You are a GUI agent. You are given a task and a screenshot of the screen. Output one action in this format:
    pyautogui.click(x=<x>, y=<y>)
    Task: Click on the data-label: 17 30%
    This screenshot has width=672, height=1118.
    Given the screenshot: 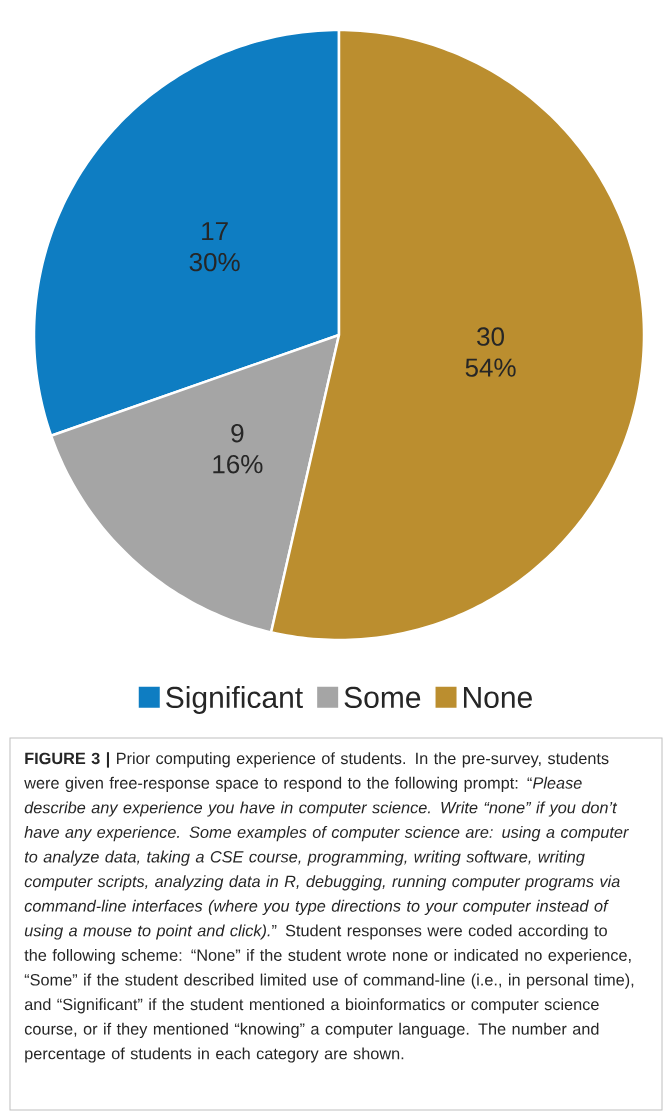 What is the action you would take?
    pyautogui.click(x=214, y=247)
    